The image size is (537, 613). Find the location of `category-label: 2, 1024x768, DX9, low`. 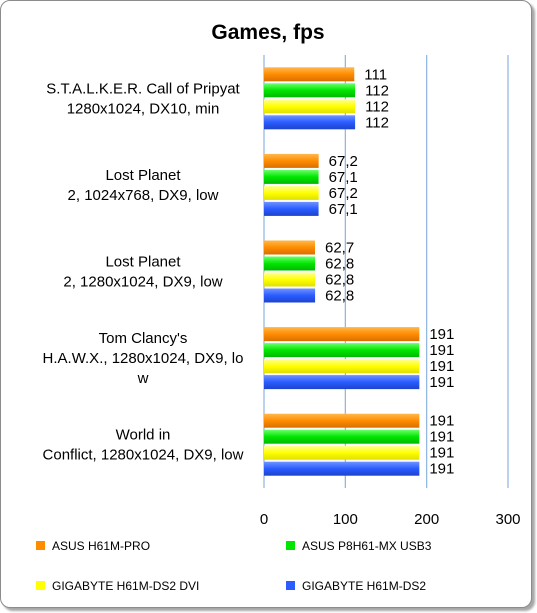

category-label: 2, 1024x768, DX9, low is located at coordinates (143, 195).